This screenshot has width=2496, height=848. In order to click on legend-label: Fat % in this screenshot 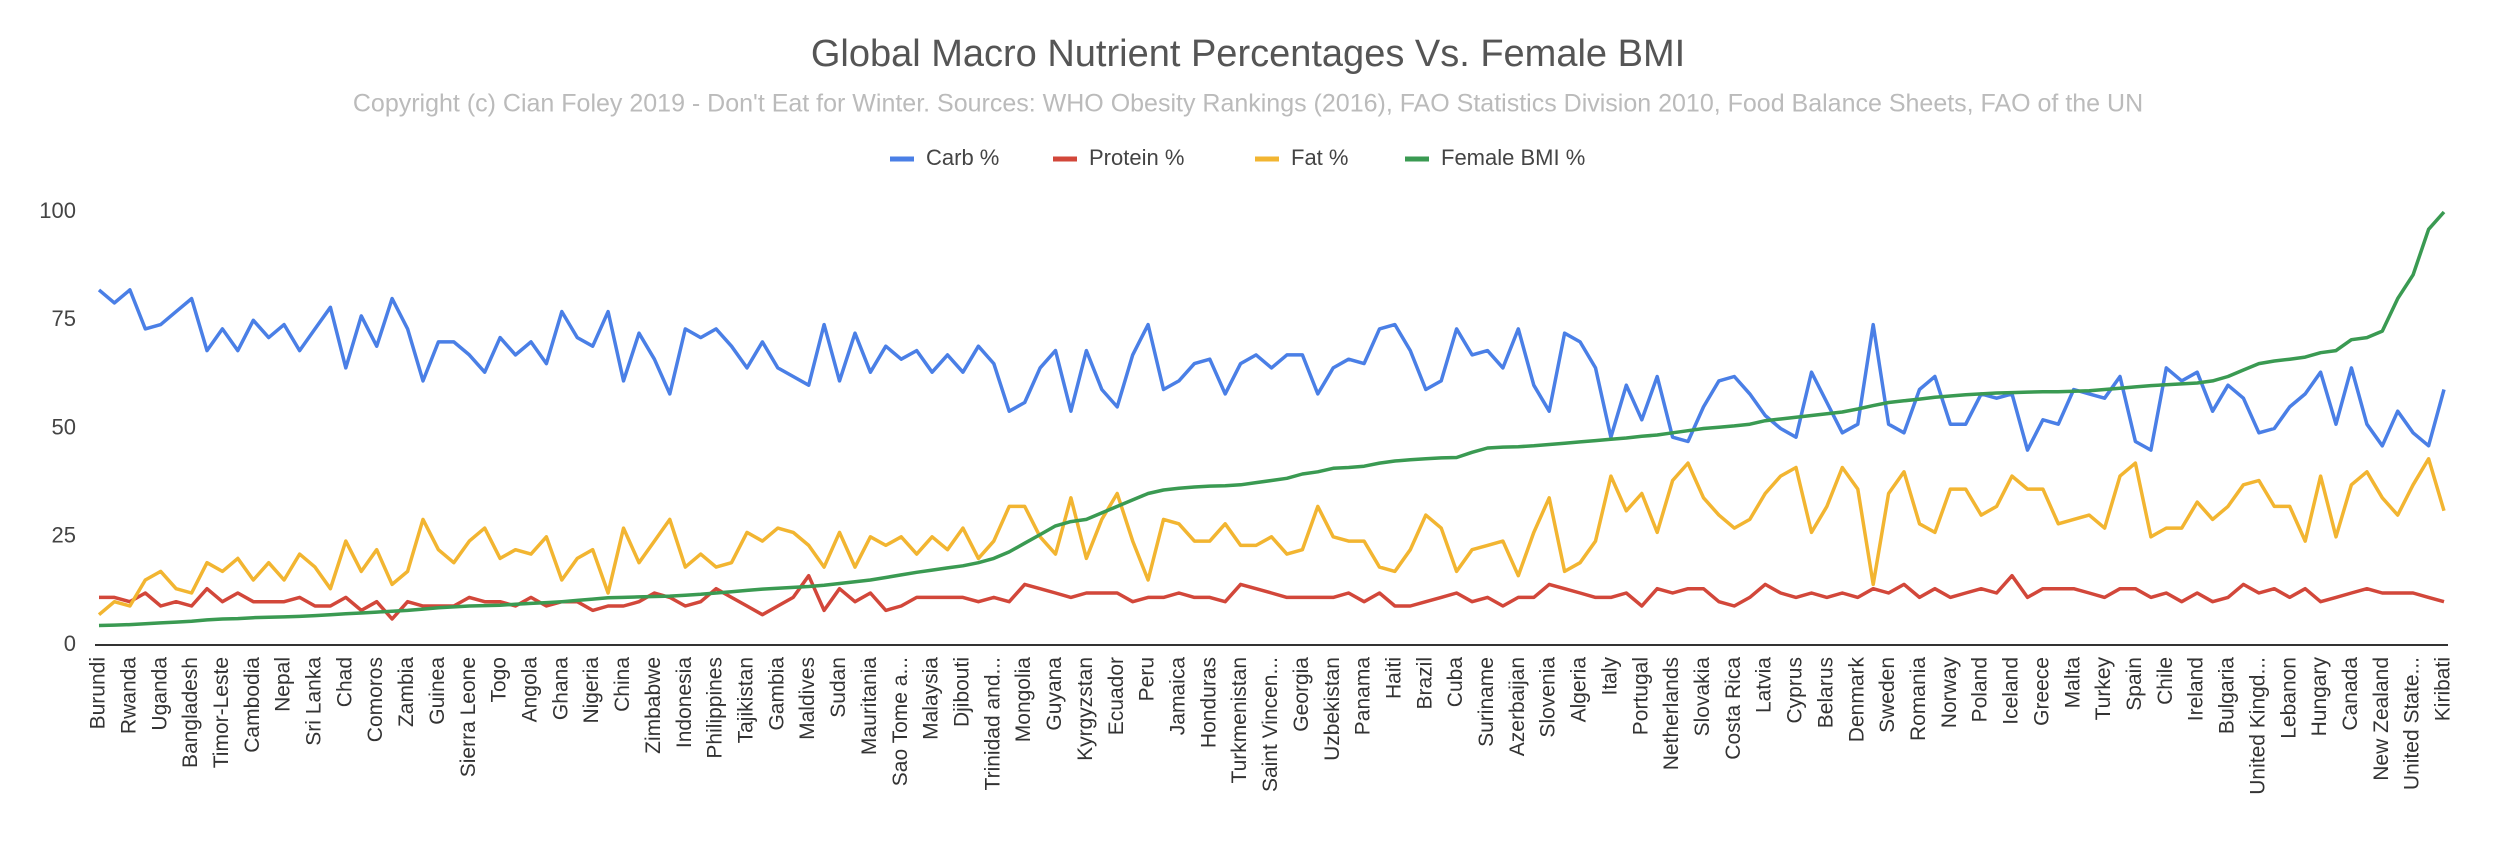, I will do `click(1319, 157)`.